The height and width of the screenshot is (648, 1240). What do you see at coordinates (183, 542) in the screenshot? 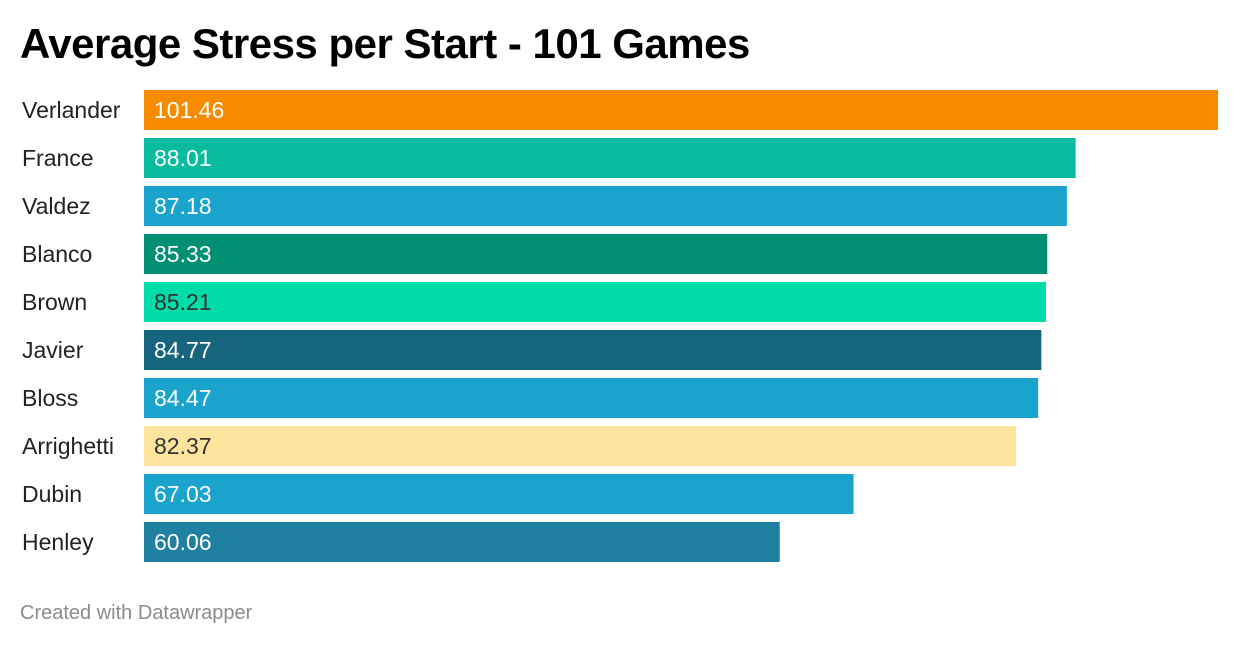
I see `bar-value-label: 60.06` at bounding box center [183, 542].